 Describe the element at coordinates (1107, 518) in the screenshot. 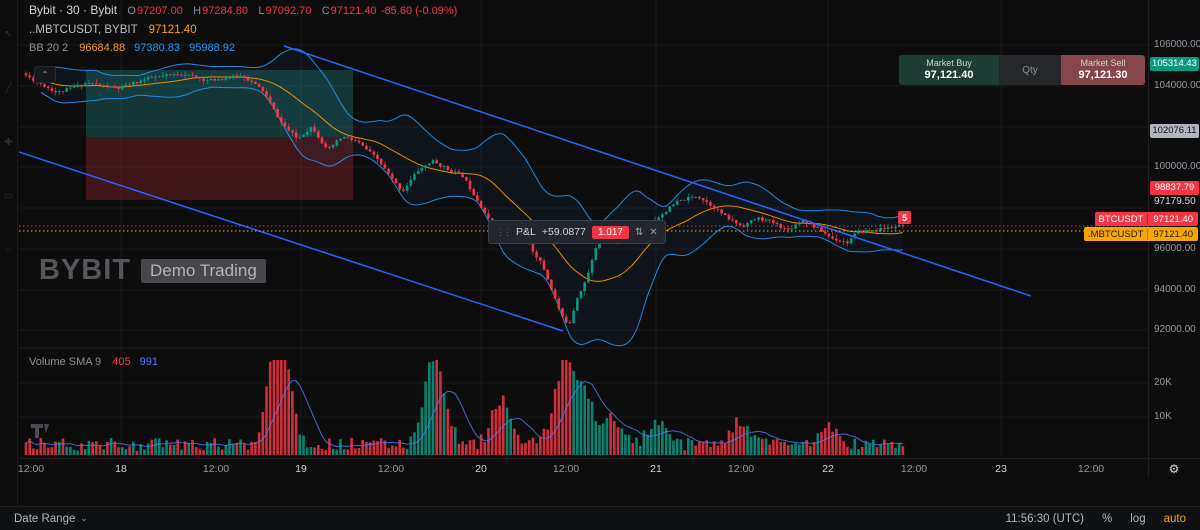

I see `percent-scale-button: %` at that location.